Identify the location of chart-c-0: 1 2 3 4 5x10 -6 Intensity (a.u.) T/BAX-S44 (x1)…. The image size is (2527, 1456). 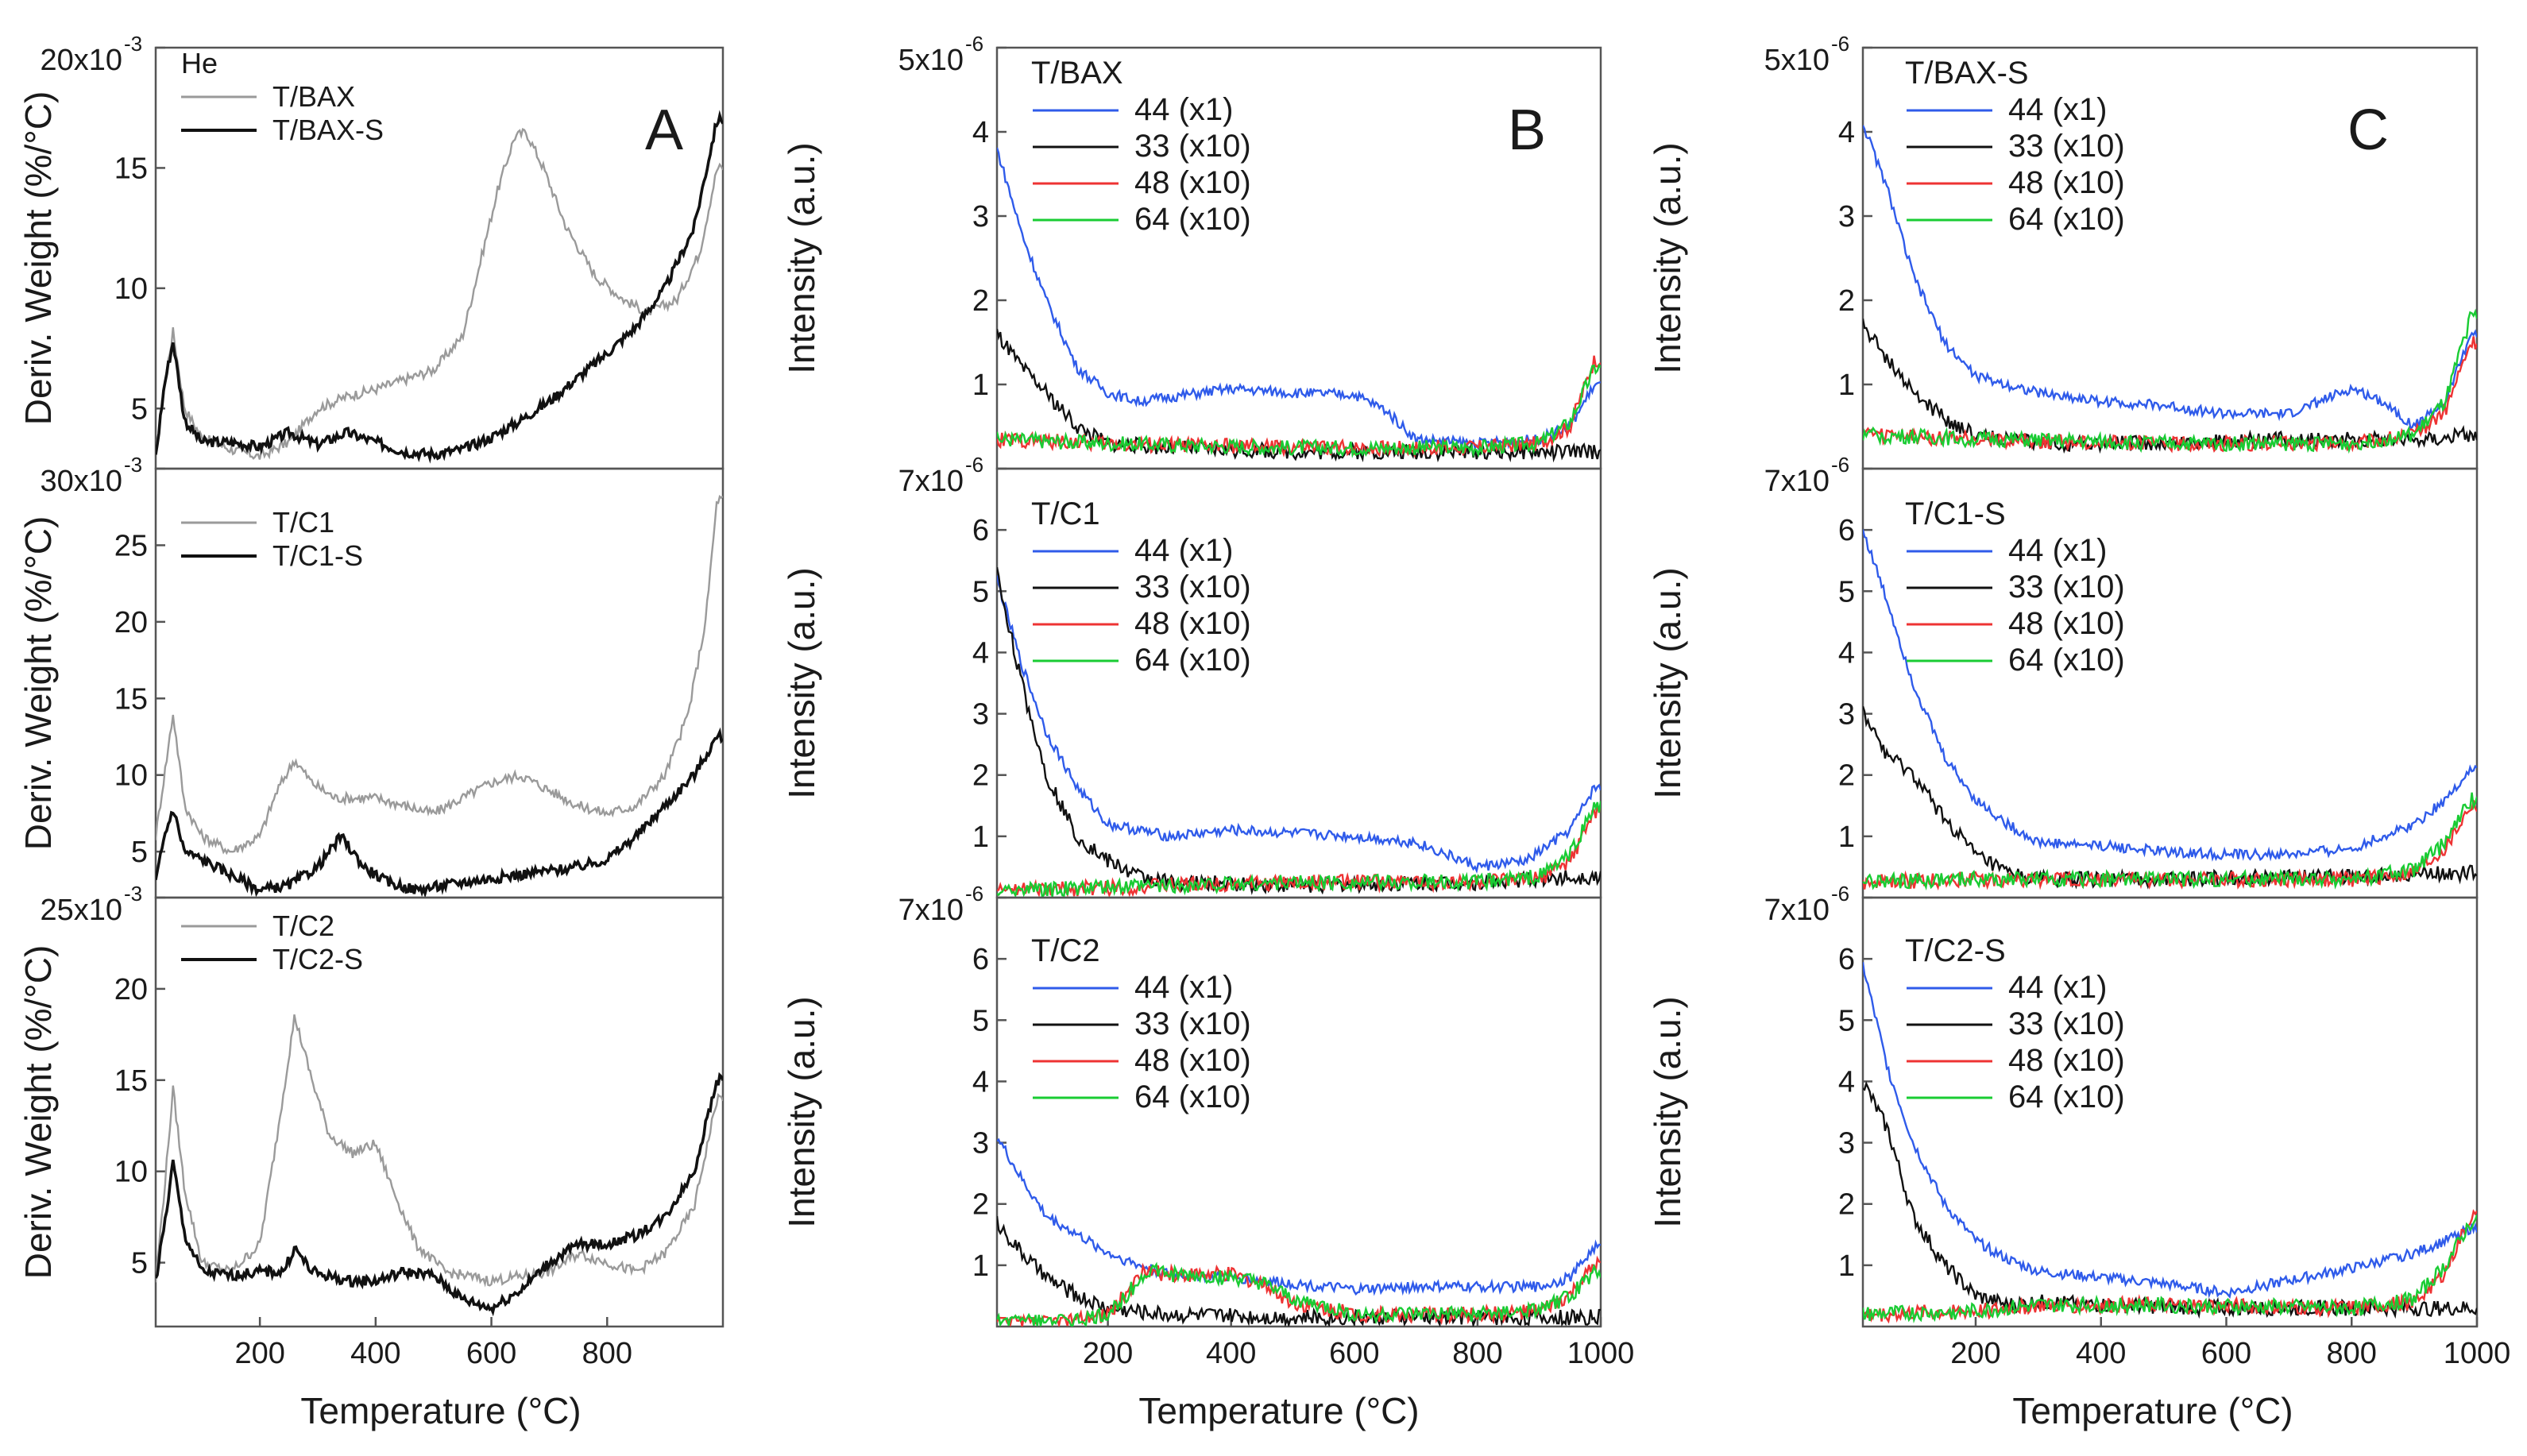
(2063, 251).